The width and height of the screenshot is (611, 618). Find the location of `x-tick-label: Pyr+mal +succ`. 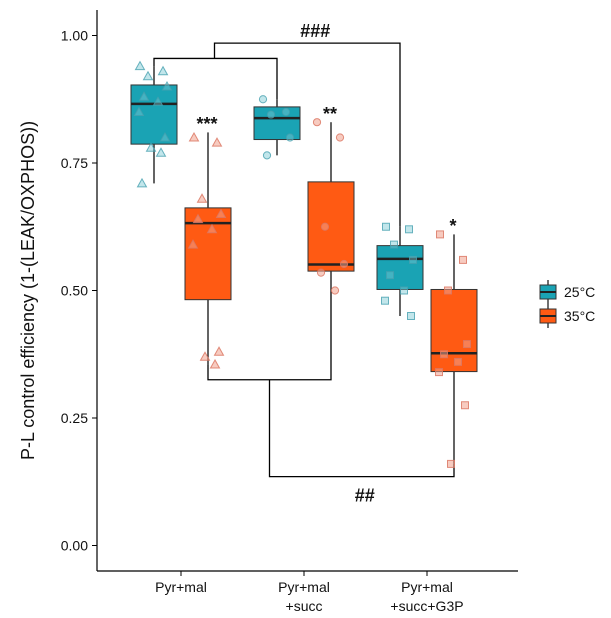

x-tick-label: Pyr+mal +succ is located at coordinates (304, 596).